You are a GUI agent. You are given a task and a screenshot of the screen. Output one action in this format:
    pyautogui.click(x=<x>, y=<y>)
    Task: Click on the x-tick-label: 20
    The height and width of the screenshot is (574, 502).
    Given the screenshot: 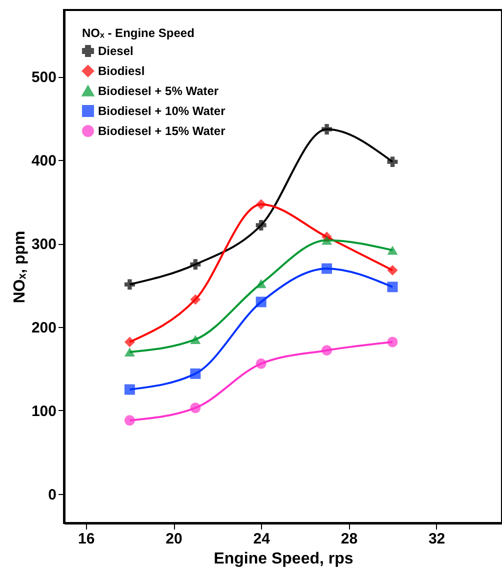 What is the action you would take?
    pyautogui.click(x=174, y=539)
    